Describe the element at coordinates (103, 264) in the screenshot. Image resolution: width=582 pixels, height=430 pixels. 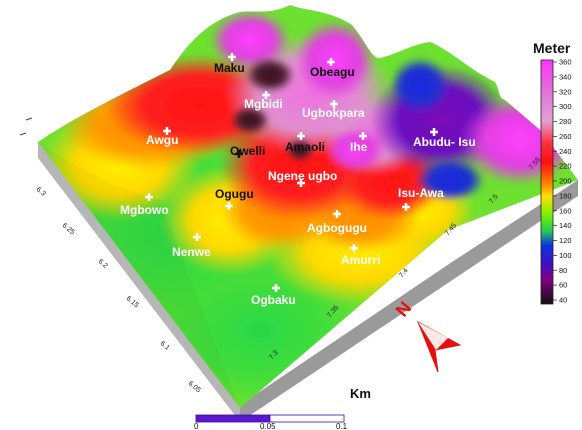
I see `left-tick-3: 6.2` at that location.